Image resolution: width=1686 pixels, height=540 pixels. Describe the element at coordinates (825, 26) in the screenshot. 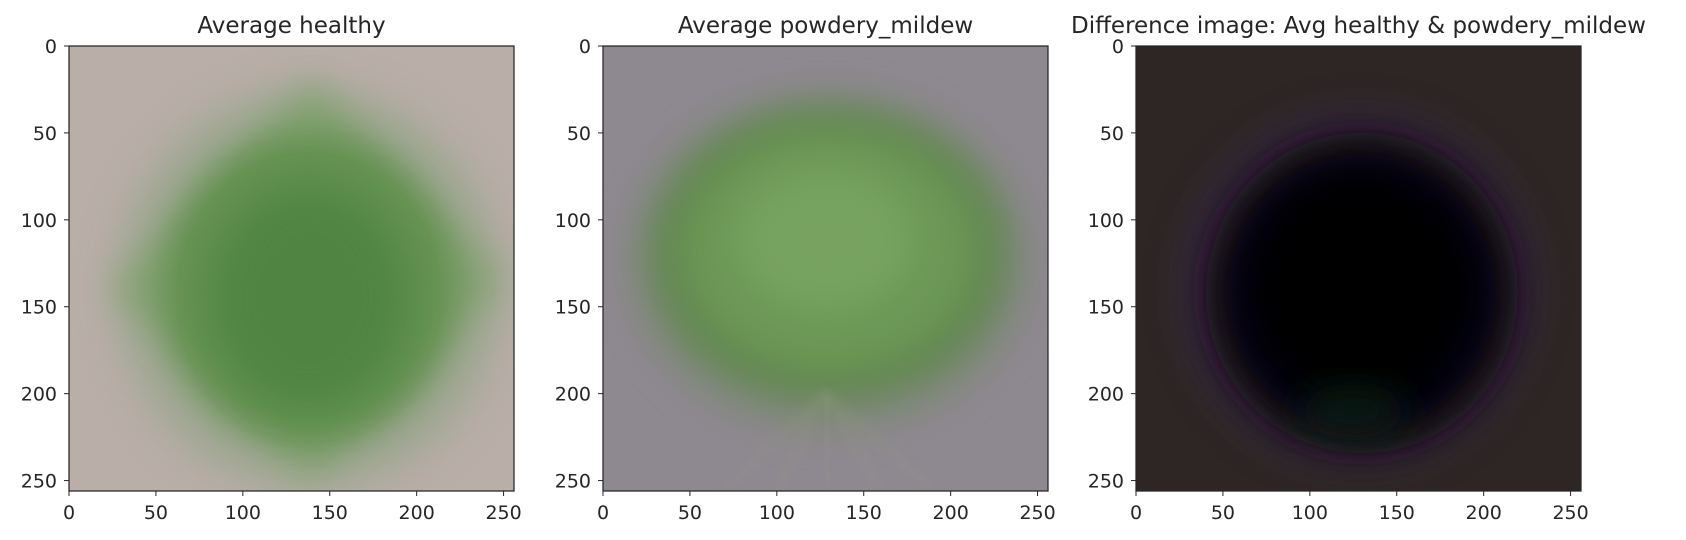

I see `panel-title: Average powdery_mildew` at that location.